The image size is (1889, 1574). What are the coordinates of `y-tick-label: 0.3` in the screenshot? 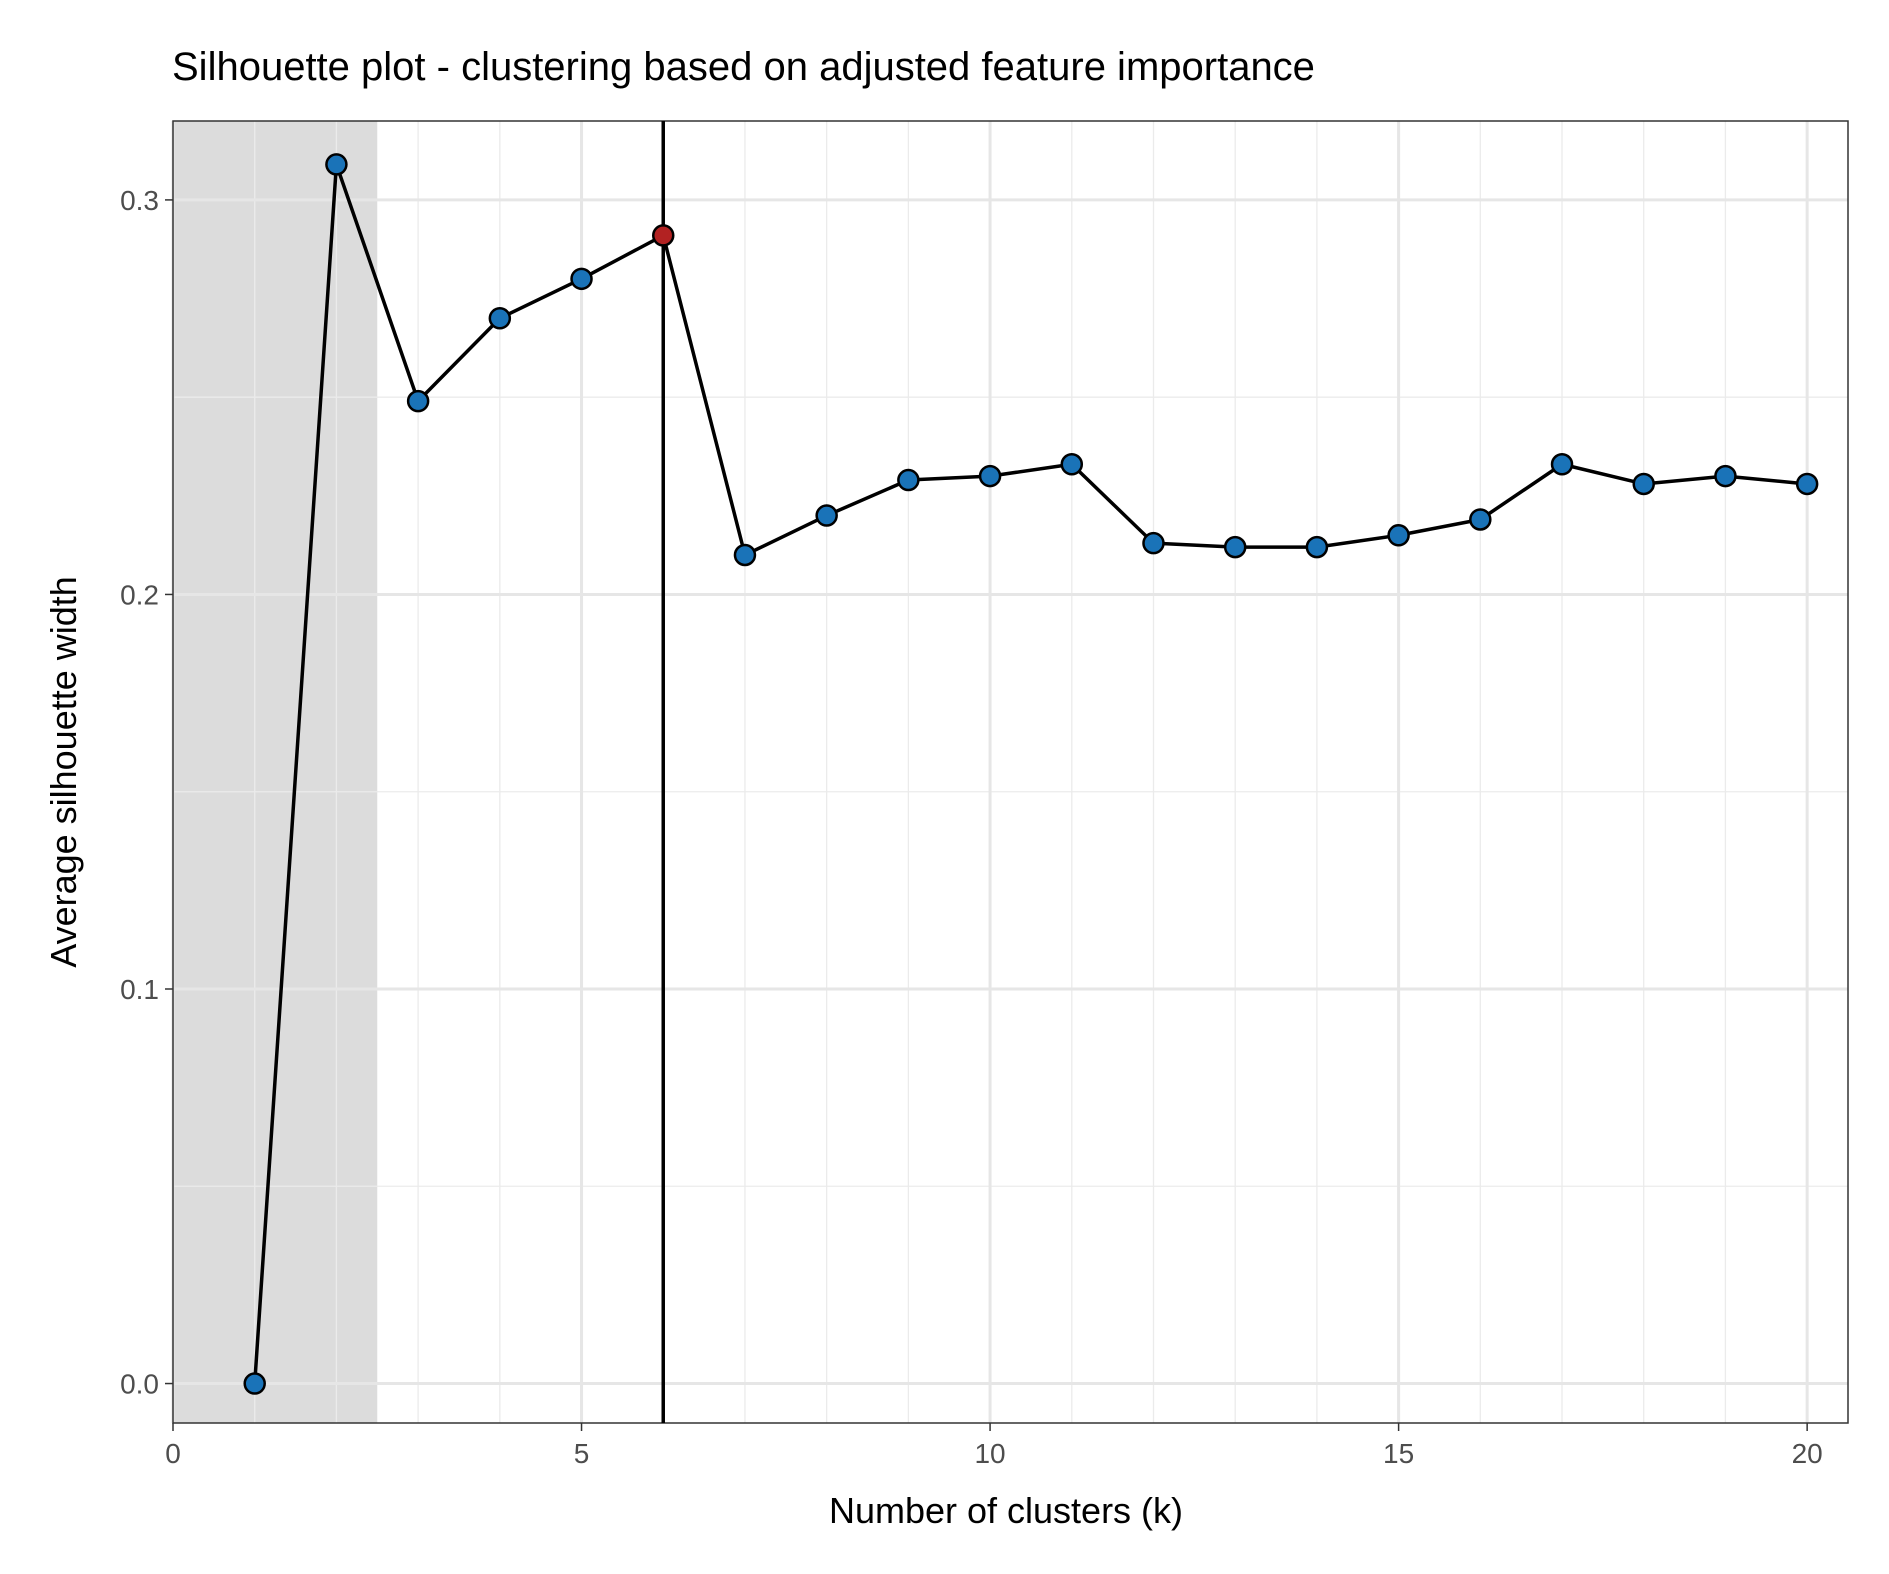 It's located at (139, 200).